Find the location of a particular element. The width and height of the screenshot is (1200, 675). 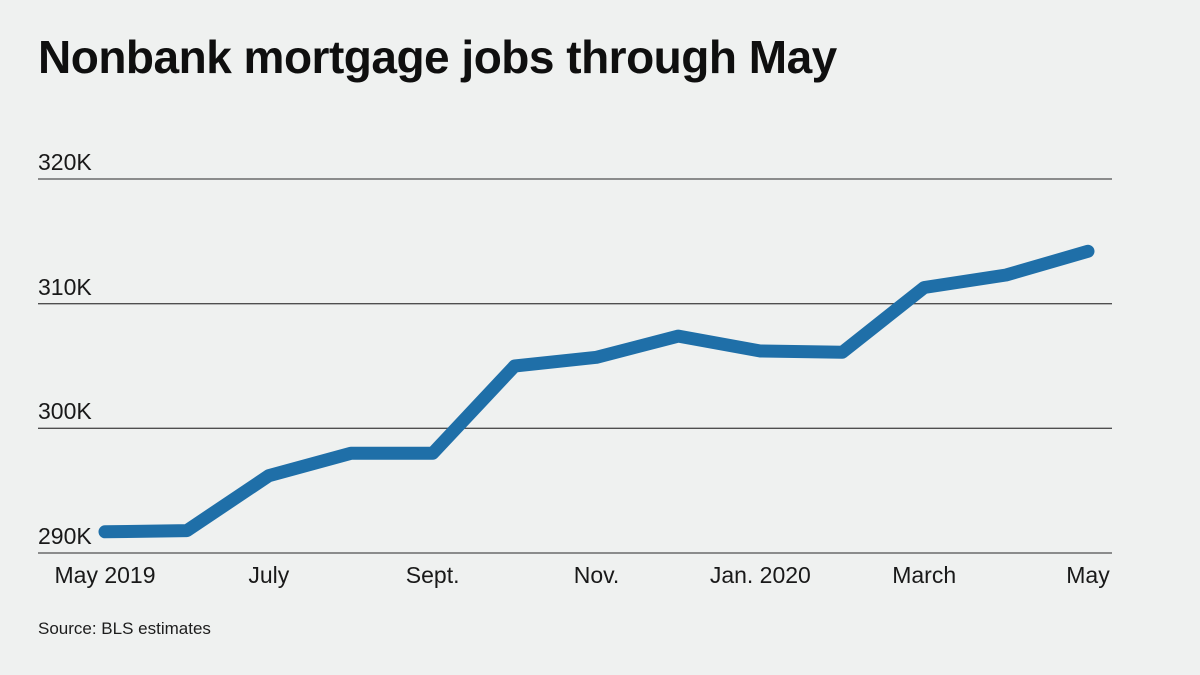

x-axis-tick-may: May is located at coordinates (1088, 575).